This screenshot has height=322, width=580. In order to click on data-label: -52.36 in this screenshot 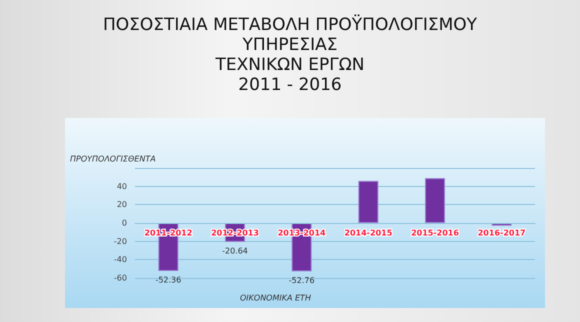, I will do `click(168, 279)`.